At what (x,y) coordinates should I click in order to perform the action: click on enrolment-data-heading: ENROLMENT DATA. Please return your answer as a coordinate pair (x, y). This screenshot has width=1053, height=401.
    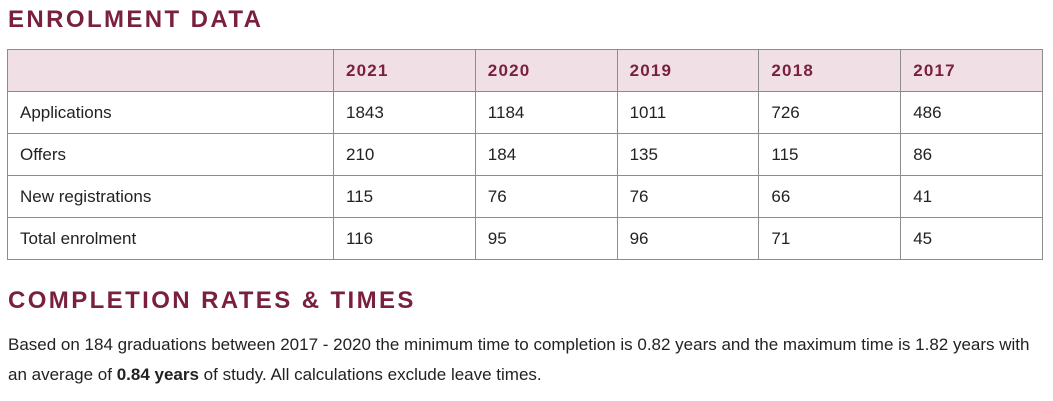
    Looking at the image, I should click on (136, 19).